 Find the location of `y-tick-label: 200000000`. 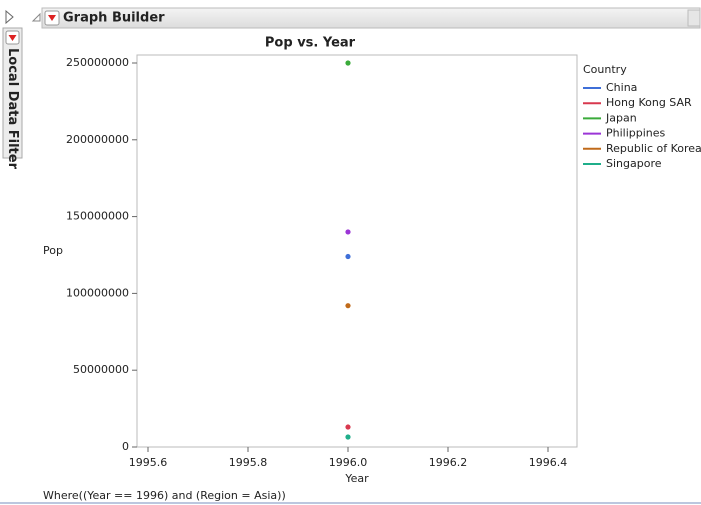

y-tick-label: 200000000 is located at coordinates (97, 139).